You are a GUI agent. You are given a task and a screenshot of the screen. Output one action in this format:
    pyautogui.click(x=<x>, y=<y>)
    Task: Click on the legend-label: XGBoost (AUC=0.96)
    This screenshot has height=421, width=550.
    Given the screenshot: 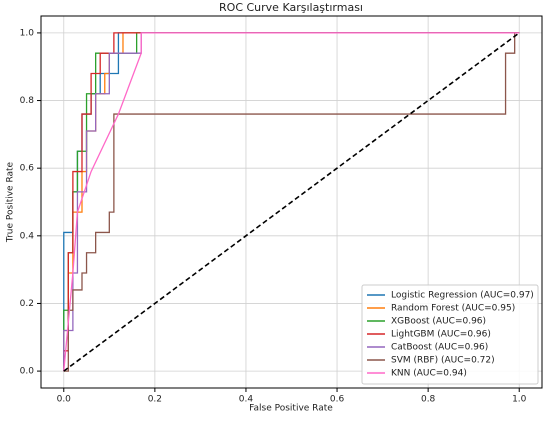 What is the action you would take?
    pyautogui.click(x=438, y=322)
    